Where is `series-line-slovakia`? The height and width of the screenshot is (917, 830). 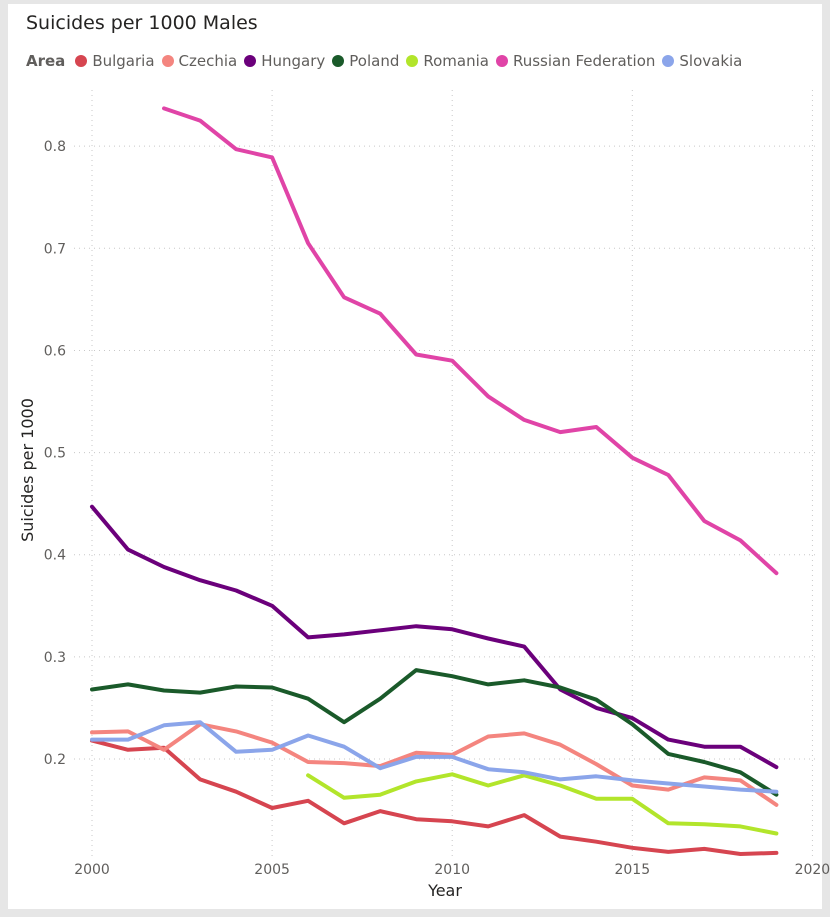
series-line-slovakia is located at coordinates (434, 757).